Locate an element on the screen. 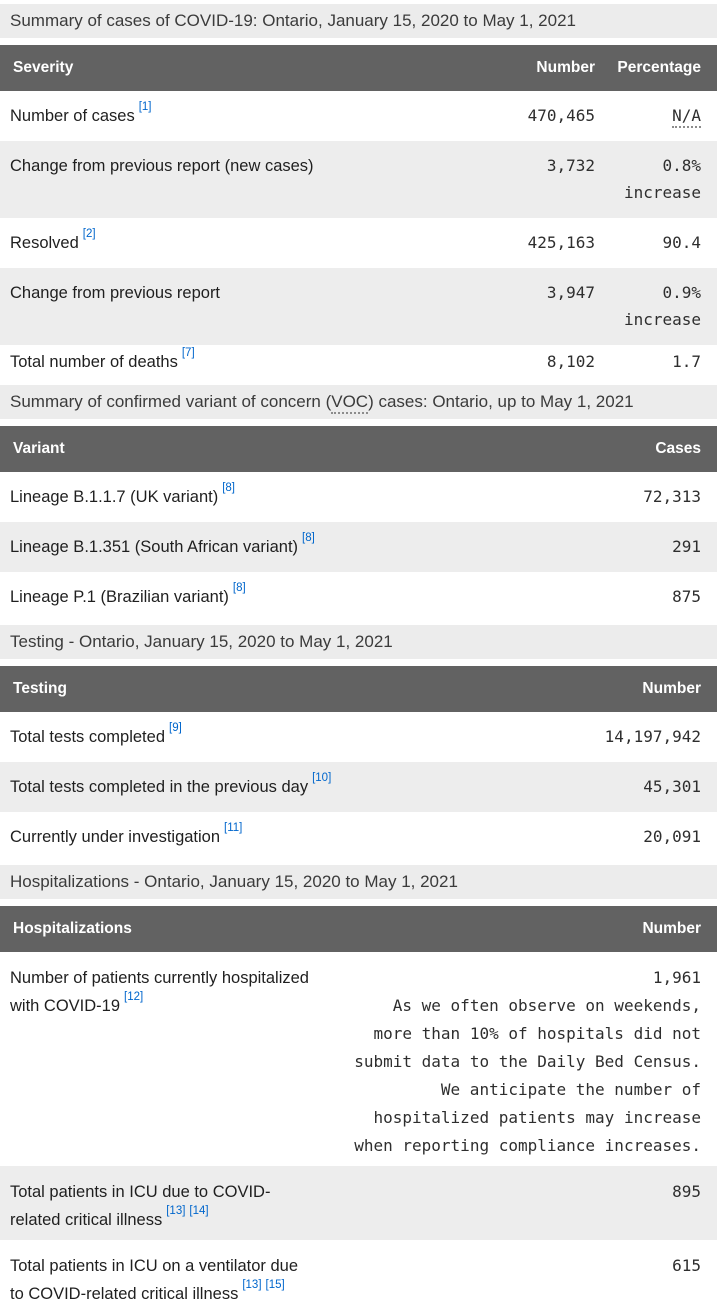 Image resolution: width=717 pixels, height=1309 pixels. footnote-ref: [10] is located at coordinates (321, 778).